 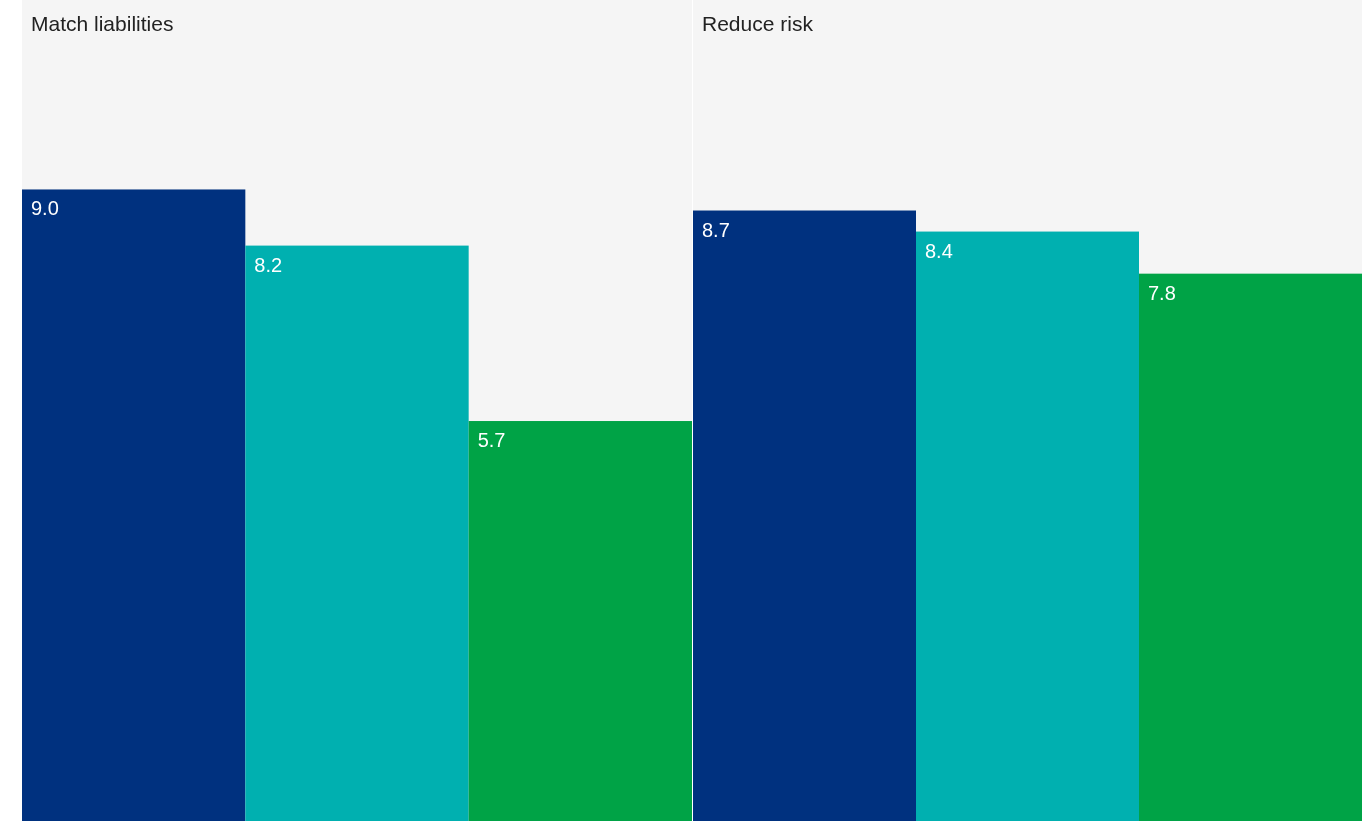 What do you see at coordinates (268, 264) in the screenshot?
I see `data-label: 8.2` at bounding box center [268, 264].